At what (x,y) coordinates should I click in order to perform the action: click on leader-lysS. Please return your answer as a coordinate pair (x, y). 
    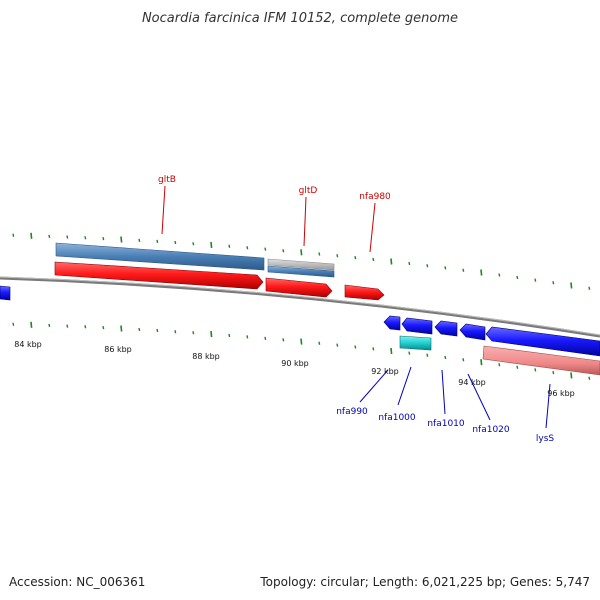
    Looking at the image, I should click on (548, 406).